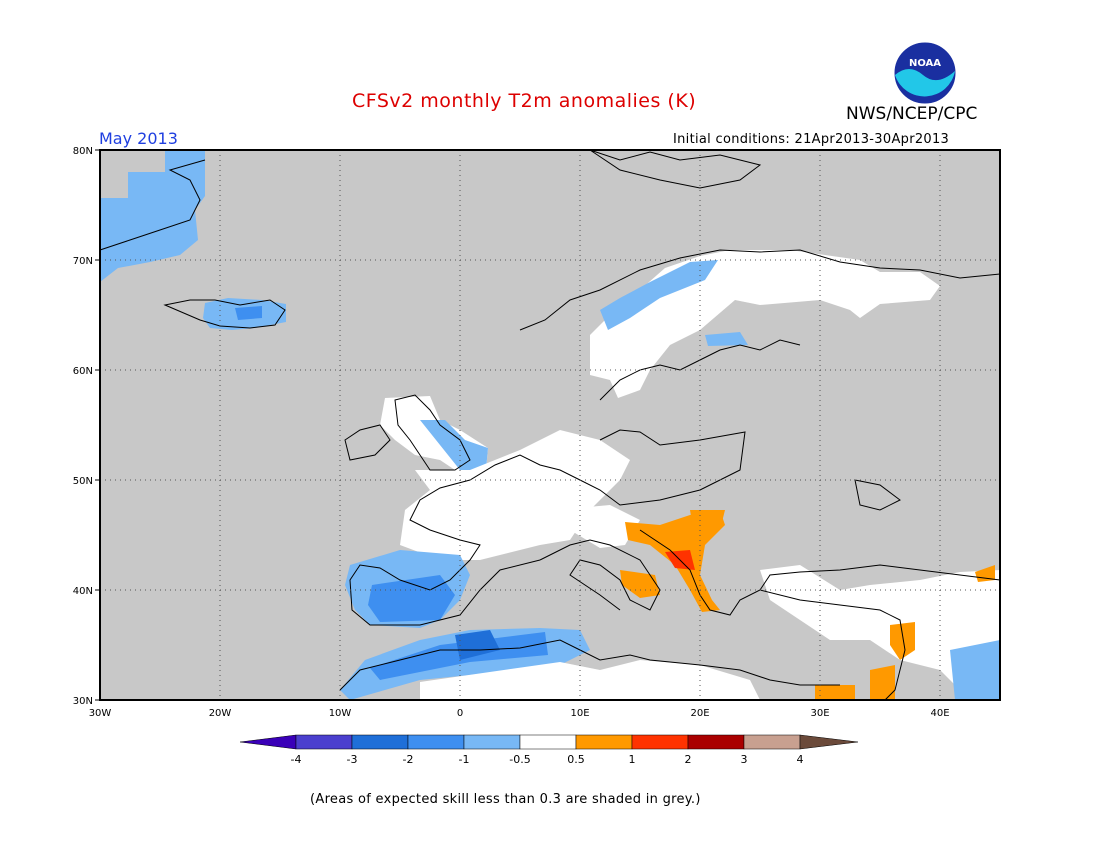 The height and width of the screenshot is (850, 1100). What do you see at coordinates (880, 632) in the screenshot?
I see `levant-neutral-patch` at bounding box center [880, 632].